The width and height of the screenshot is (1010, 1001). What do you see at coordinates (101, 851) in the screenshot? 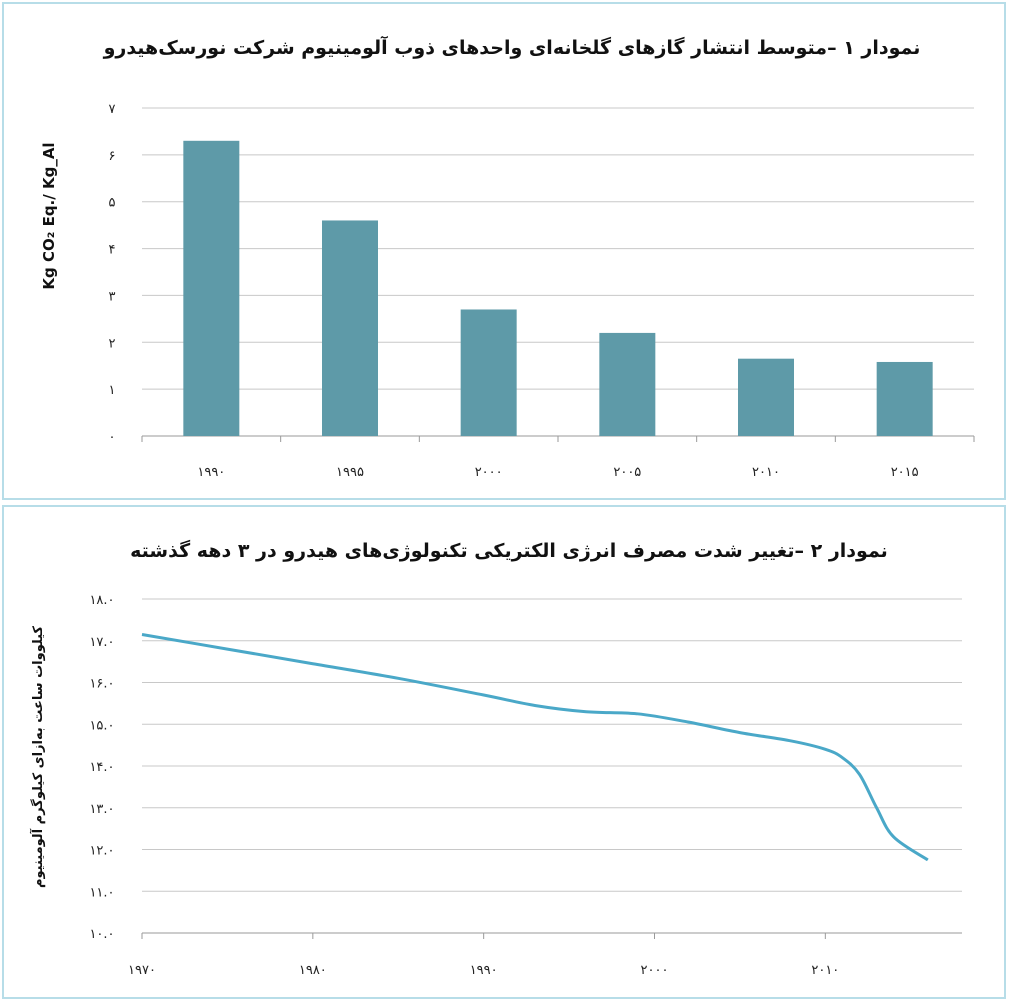
I see `y-tick-label: ۱۲.۰` at bounding box center [101, 851].